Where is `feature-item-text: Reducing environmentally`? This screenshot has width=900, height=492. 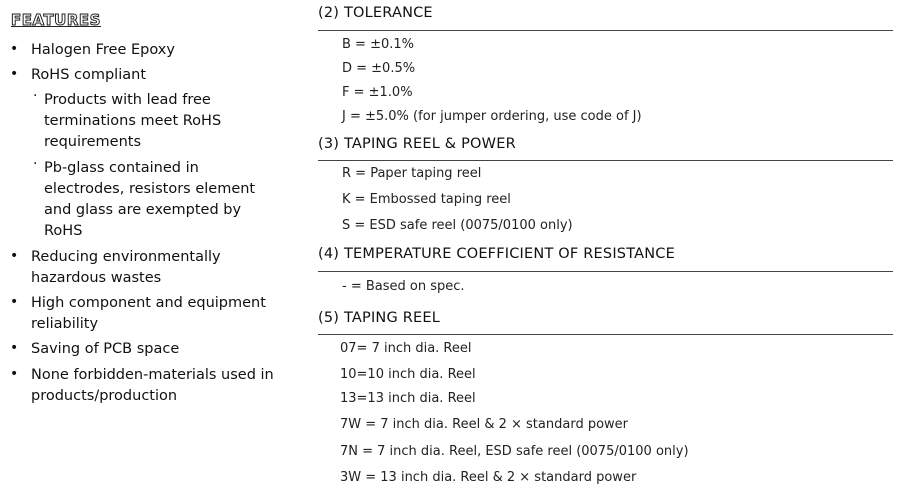 feature-item-text: Reducing environmentally is located at coordinates (126, 257).